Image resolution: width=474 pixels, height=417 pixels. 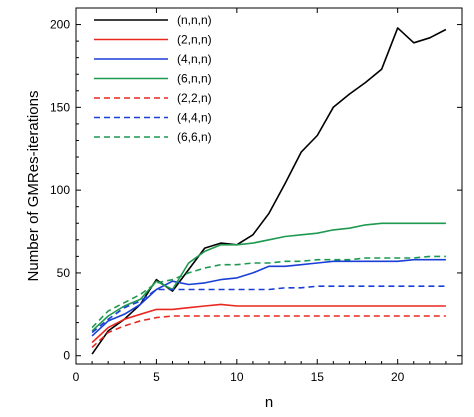 What do you see at coordinates (66, 356) in the screenshot?
I see `y-tick-label: 0` at bounding box center [66, 356].